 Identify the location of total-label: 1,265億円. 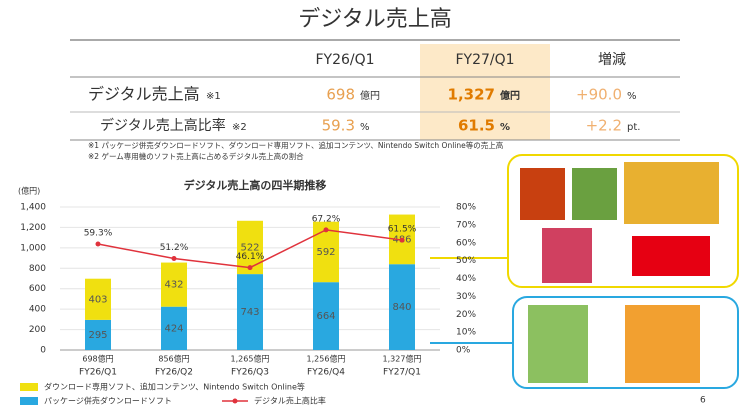
(250, 359).